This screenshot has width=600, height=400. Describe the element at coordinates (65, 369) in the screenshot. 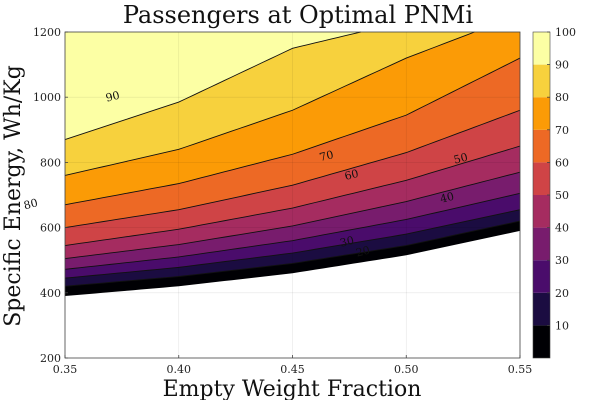

I see `x-tick-label: 0.35` at that location.